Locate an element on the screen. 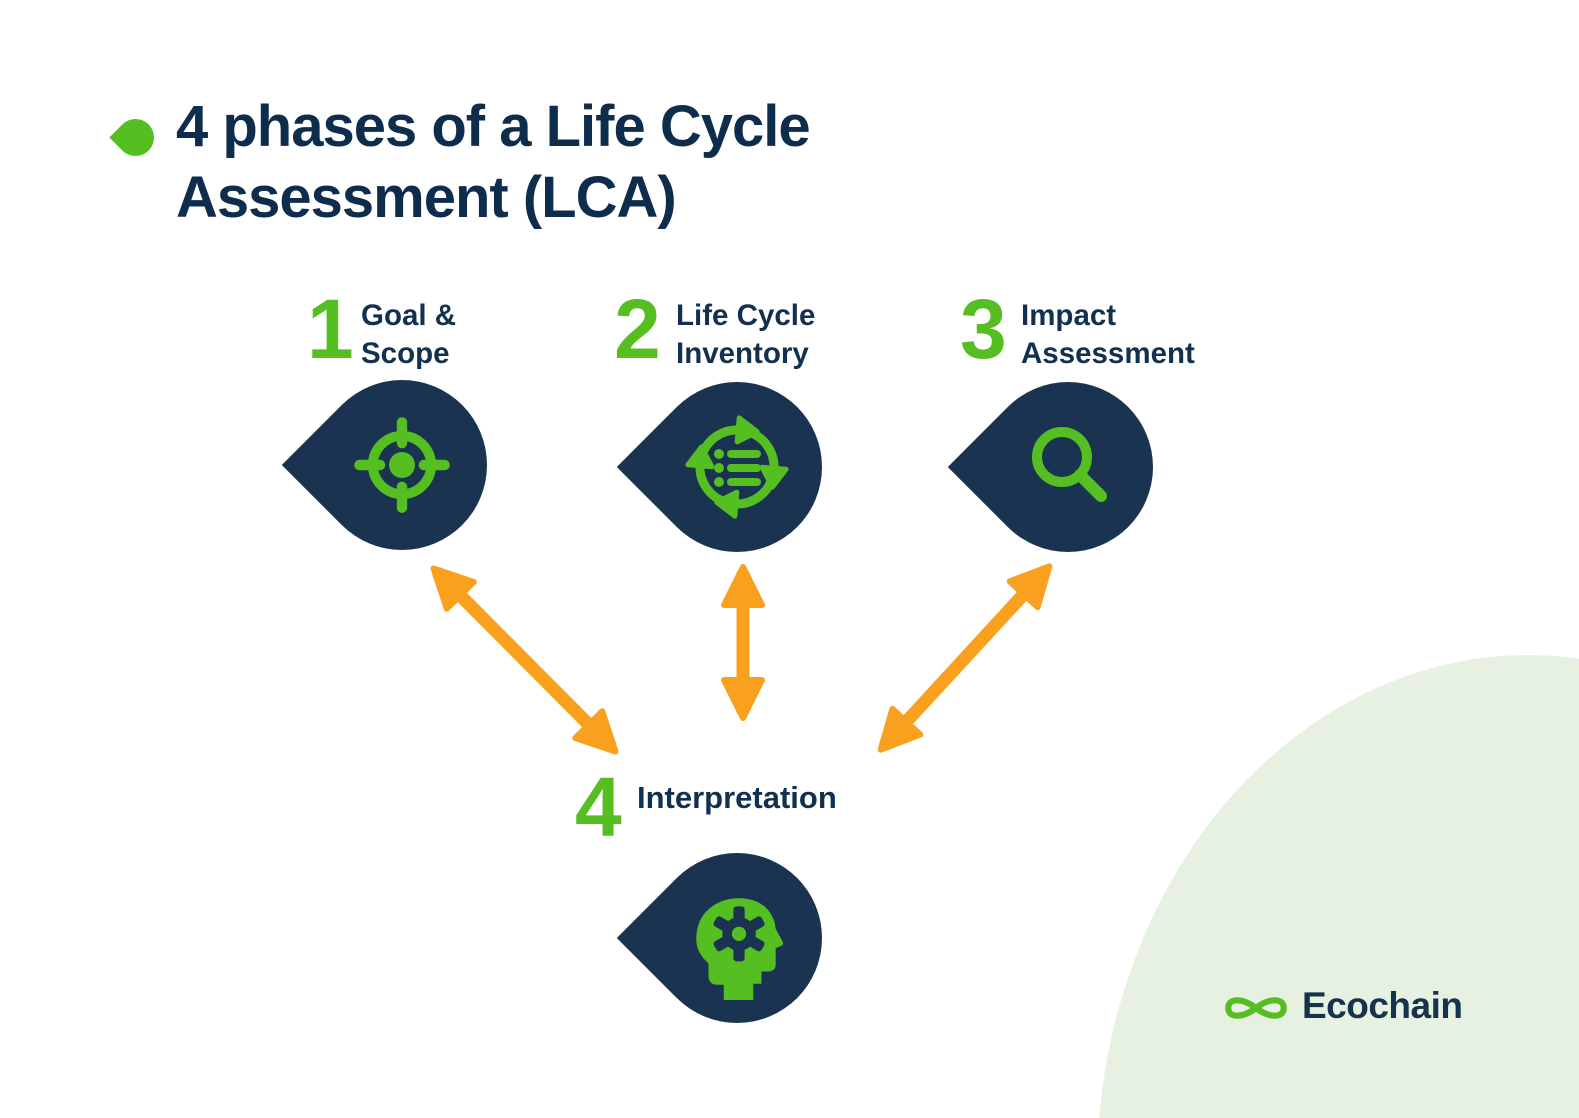  phase-1-label-line1: Goal & is located at coordinates (409, 315).